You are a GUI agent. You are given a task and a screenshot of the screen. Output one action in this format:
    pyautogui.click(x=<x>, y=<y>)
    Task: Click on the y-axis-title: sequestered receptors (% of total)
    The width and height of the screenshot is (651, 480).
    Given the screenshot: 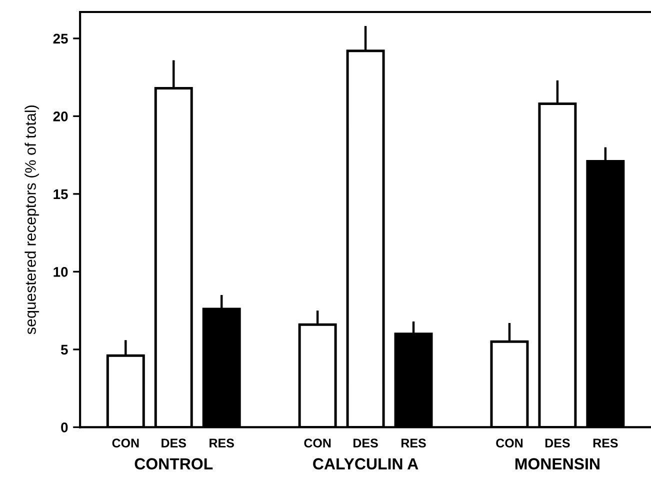 What is the action you would take?
    pyautogui.click(x=31, y=219)
    